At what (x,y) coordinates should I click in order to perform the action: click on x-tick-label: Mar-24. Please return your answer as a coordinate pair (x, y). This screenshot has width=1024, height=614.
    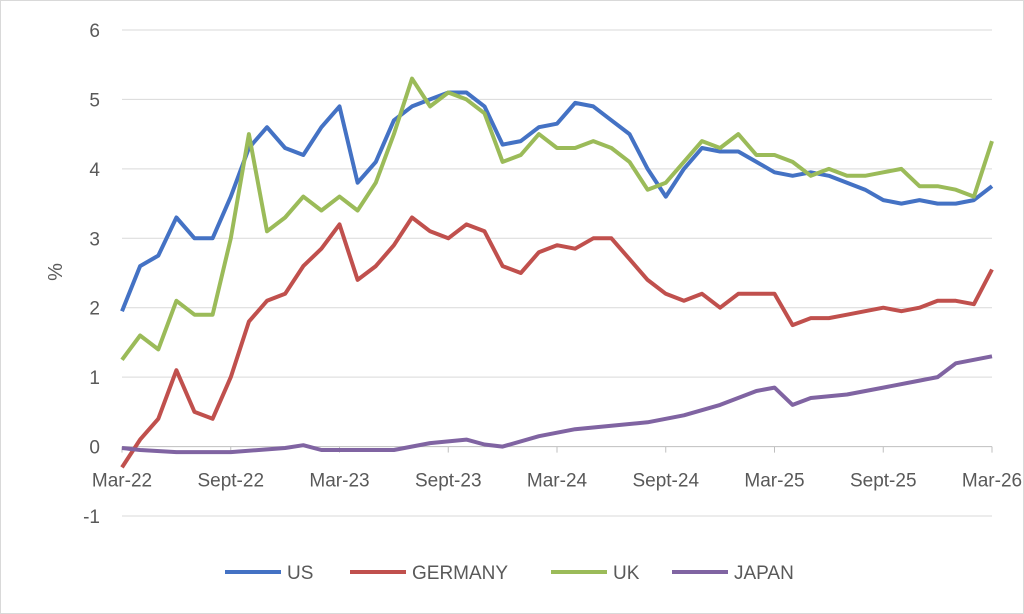
    Looking at the image, I should click on (557, 481).